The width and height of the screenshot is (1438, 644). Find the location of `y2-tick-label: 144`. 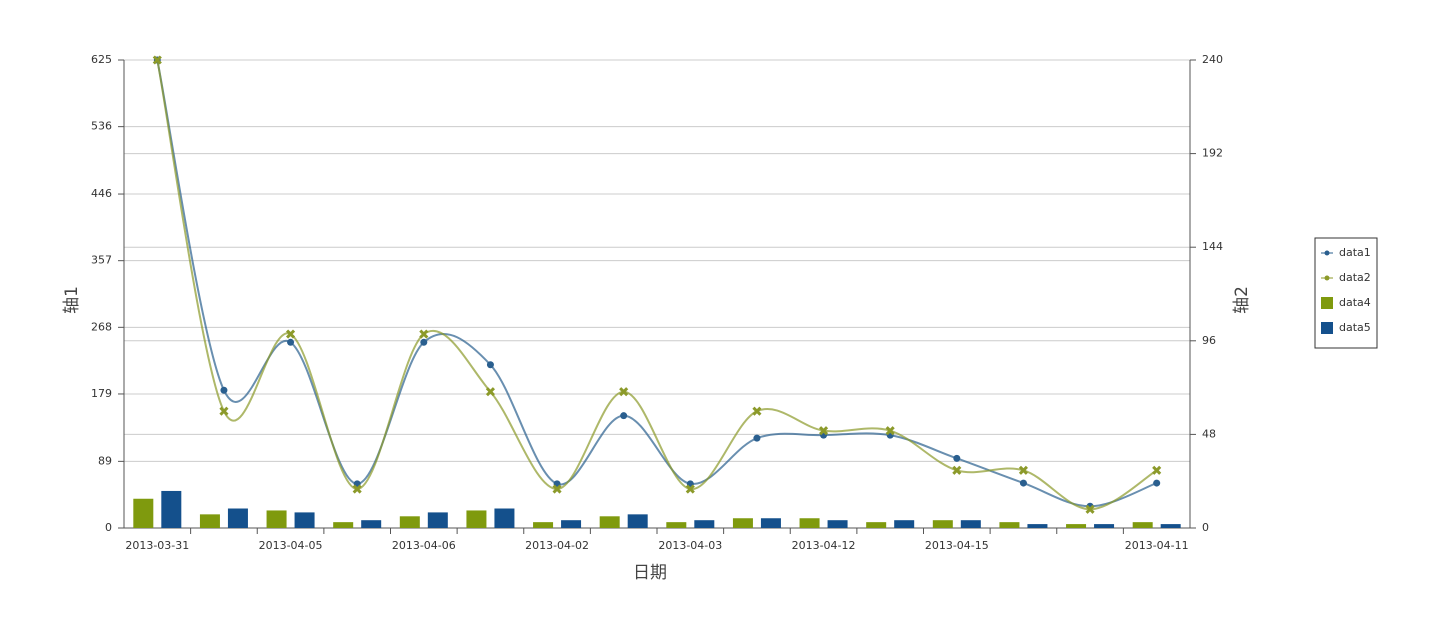

y2-tick-label: 144 is located at coordinates (1212, 246).